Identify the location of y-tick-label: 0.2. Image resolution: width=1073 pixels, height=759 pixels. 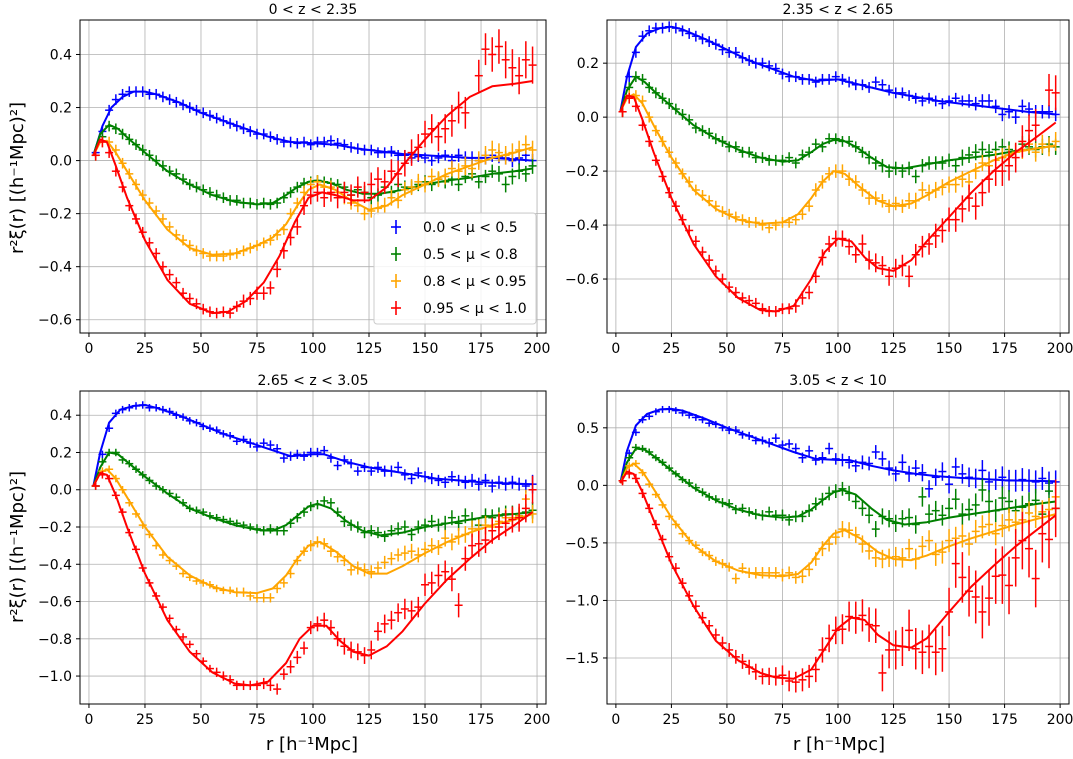
(61, 453).